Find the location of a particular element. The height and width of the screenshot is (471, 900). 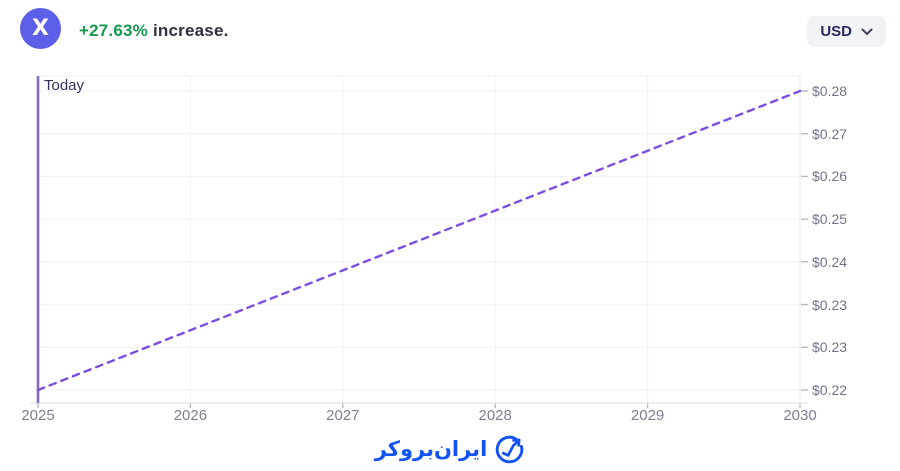

x-tick-label: 2025 is located at coordinates (38, 415).